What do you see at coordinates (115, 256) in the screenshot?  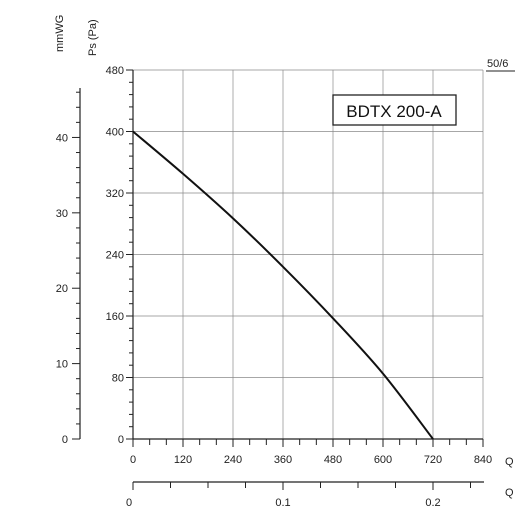 I see `y-tick-label: 240` at bounding box center [115, 256].